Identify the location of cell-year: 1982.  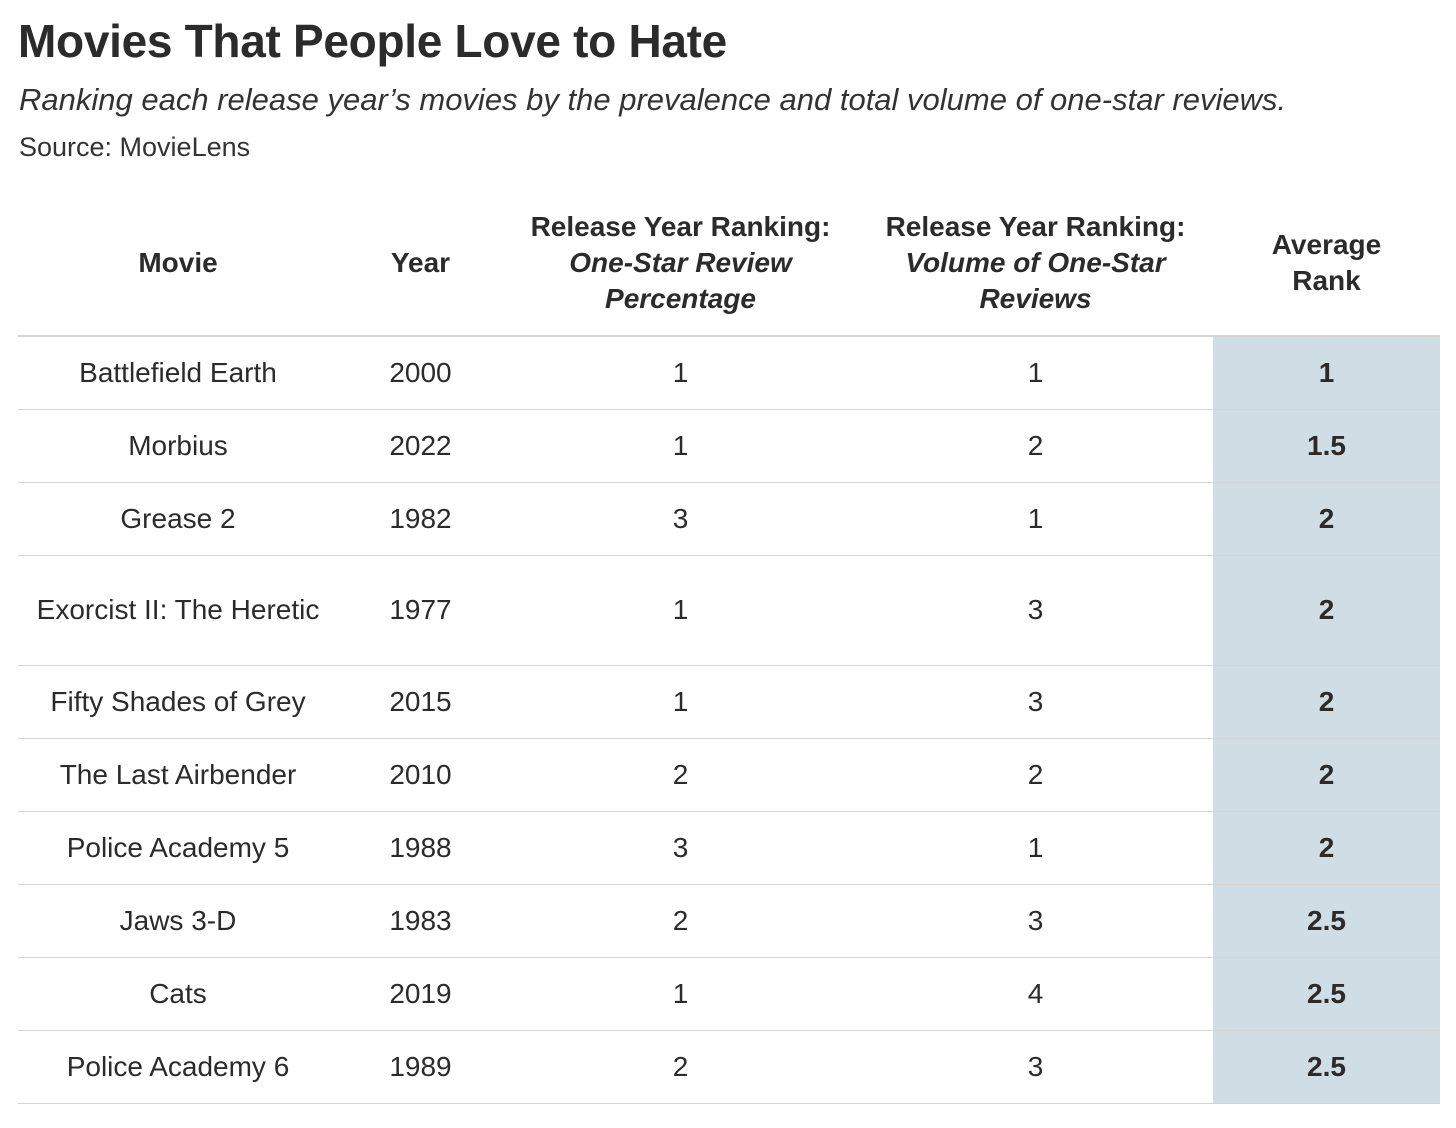
(420, 519).